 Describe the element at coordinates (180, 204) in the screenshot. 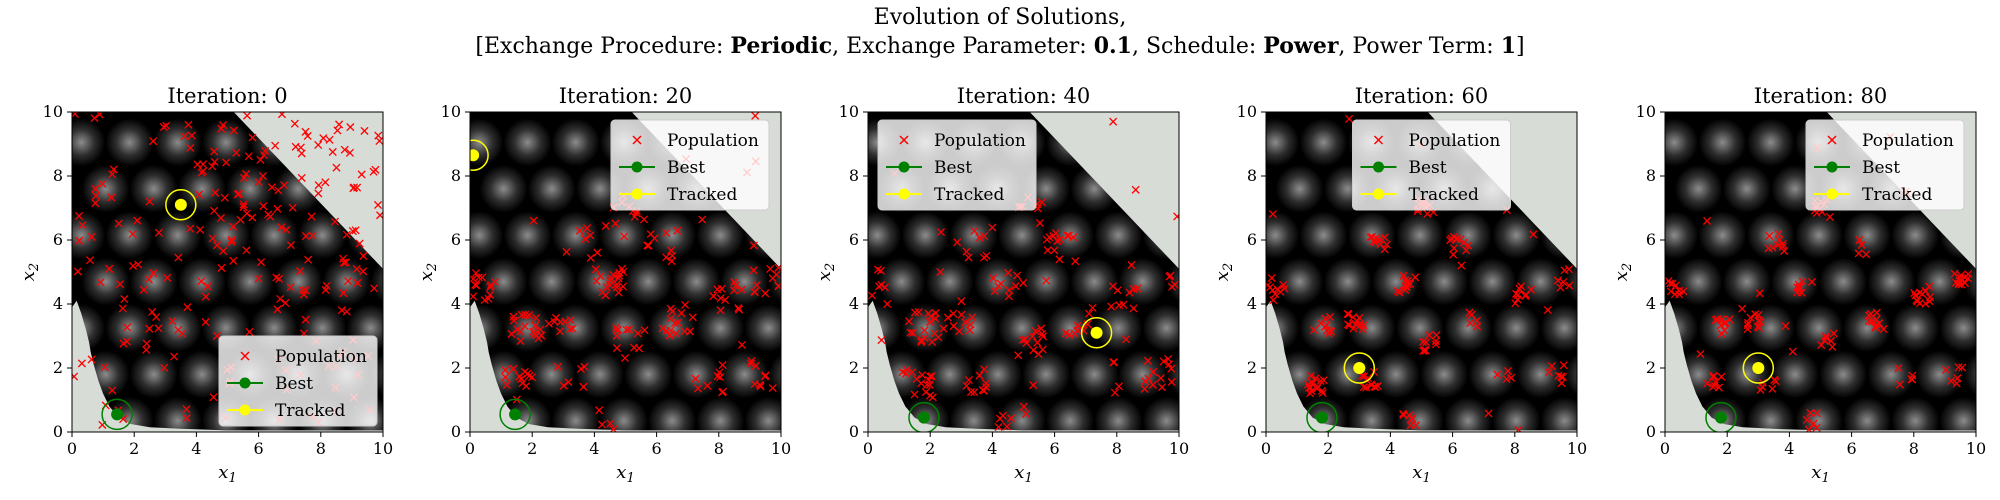

I see `tracked-marker` at that location.